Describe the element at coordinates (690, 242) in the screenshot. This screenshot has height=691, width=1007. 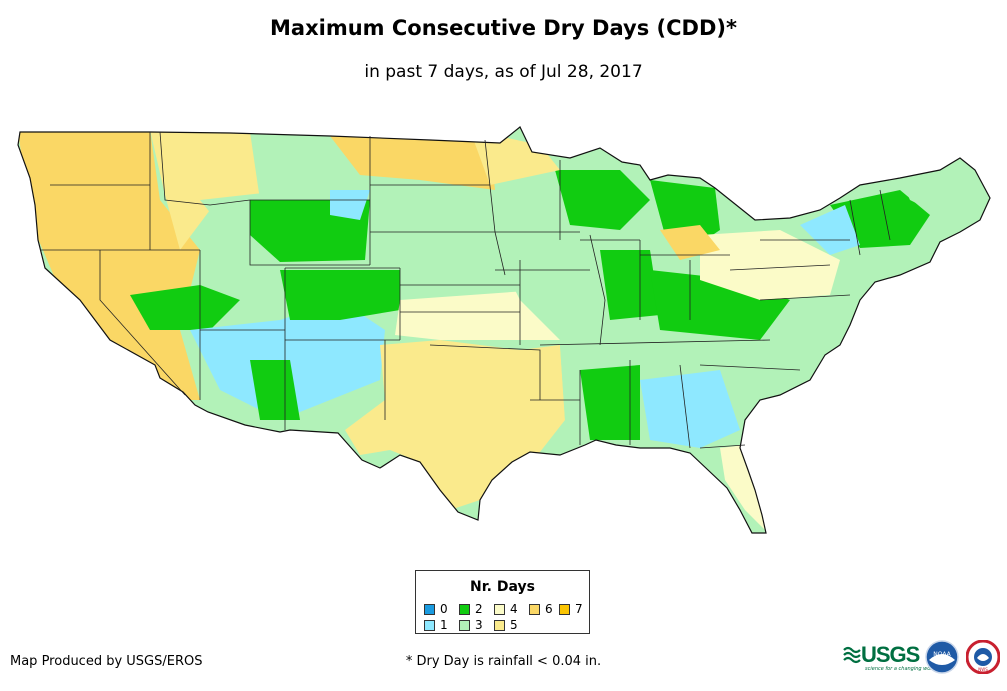
I see `region-lower-michigan-dry` at that location.